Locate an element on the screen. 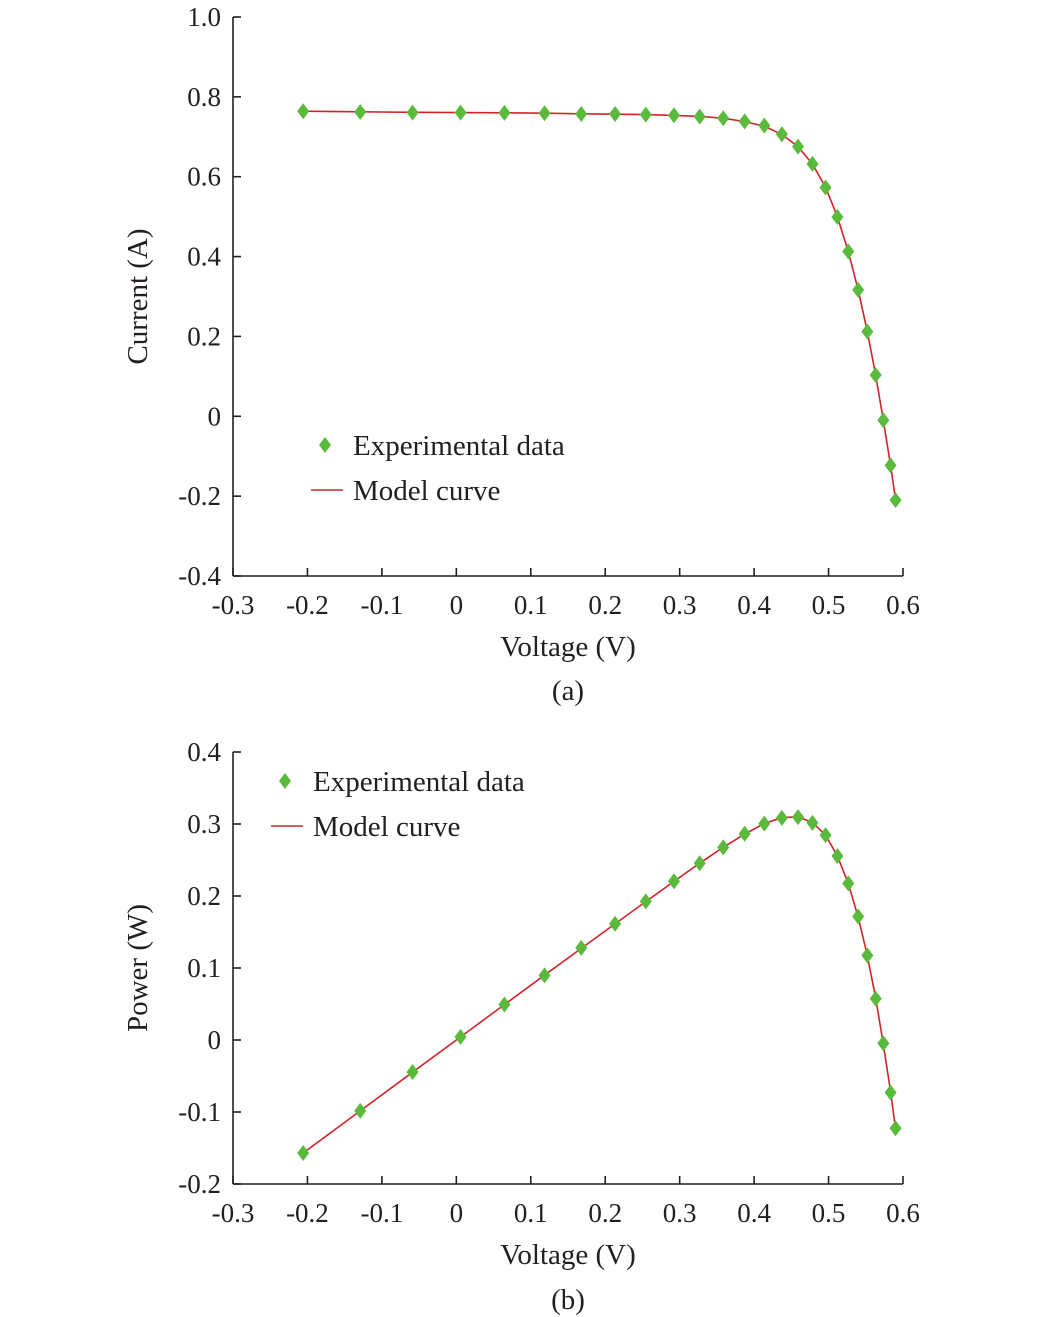  y-tick-label: 0.6 is located at coordinates (204, 177).